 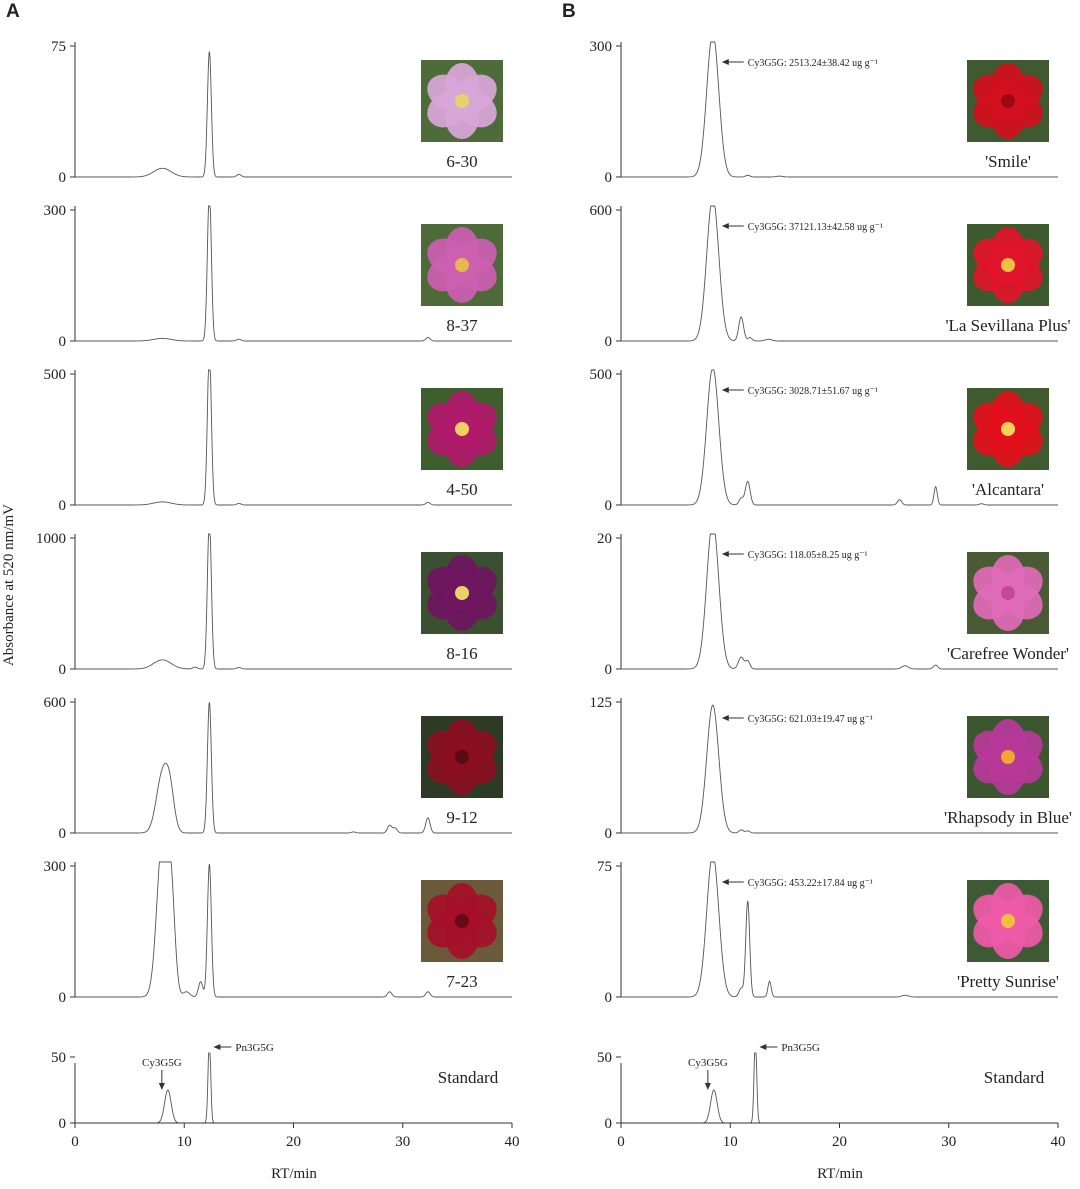 I want to click on marker-label-cy3g5g: Cy3G5G, so click(x=162, y=1063).